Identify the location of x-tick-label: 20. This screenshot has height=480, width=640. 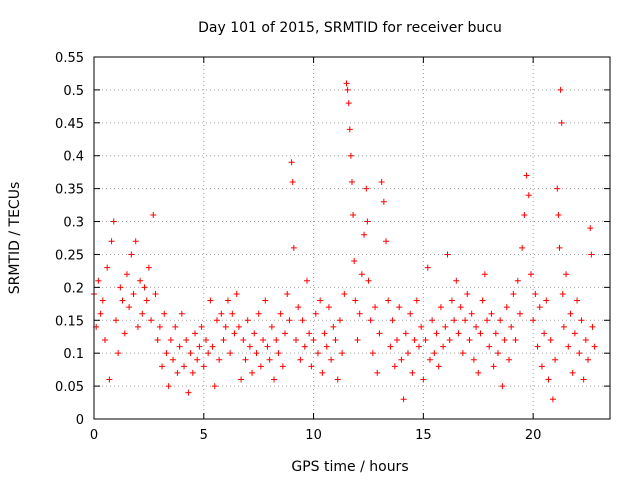
(533, 435).